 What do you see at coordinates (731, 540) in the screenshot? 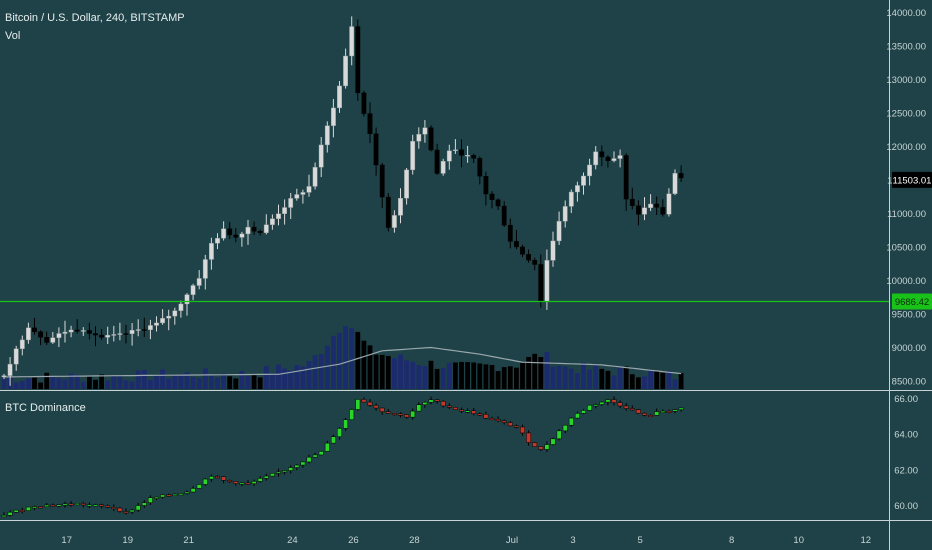
I see `time-tick-label: 8` at bounding box center [731, 540].